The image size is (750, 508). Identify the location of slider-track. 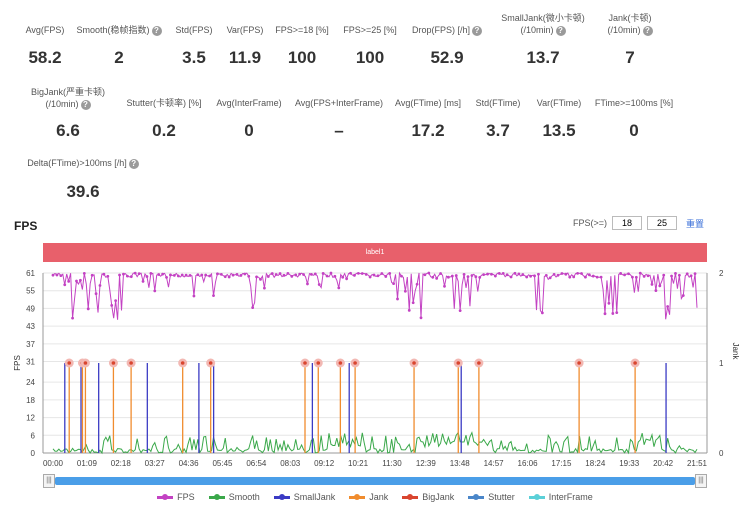
(375, 481).